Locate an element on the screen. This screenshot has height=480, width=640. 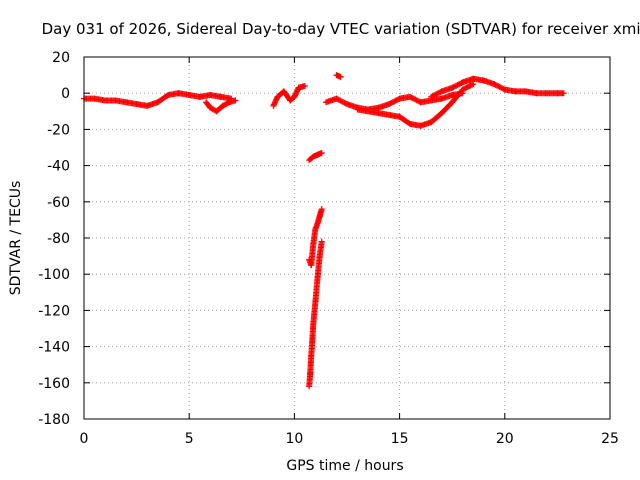
x-tick-label: 10 is located at coordinates (294, 439).